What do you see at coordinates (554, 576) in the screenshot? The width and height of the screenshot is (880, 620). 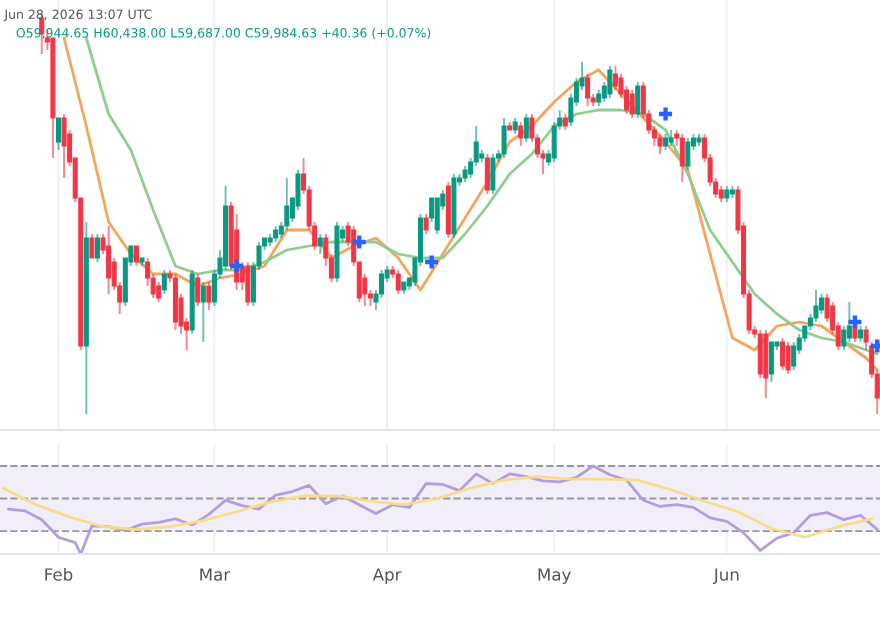 I see `x-tick-label: May` at bounding box center [554, 576].